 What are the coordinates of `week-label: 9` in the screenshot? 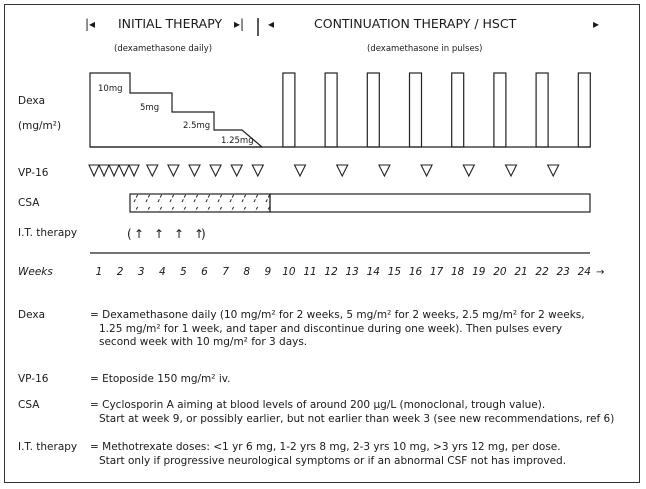 It's located at (267, 272).